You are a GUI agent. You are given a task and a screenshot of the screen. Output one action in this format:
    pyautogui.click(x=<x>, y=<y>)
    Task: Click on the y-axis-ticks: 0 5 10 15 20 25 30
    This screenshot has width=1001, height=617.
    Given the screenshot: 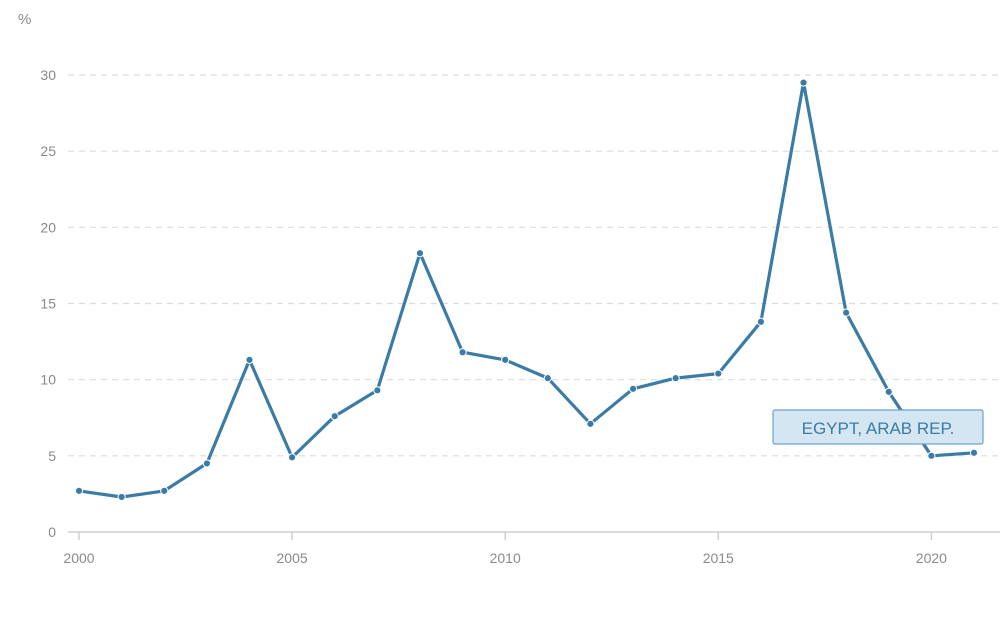 What is the action you would take?
    pyautogui.click(x=48, y=303)
    